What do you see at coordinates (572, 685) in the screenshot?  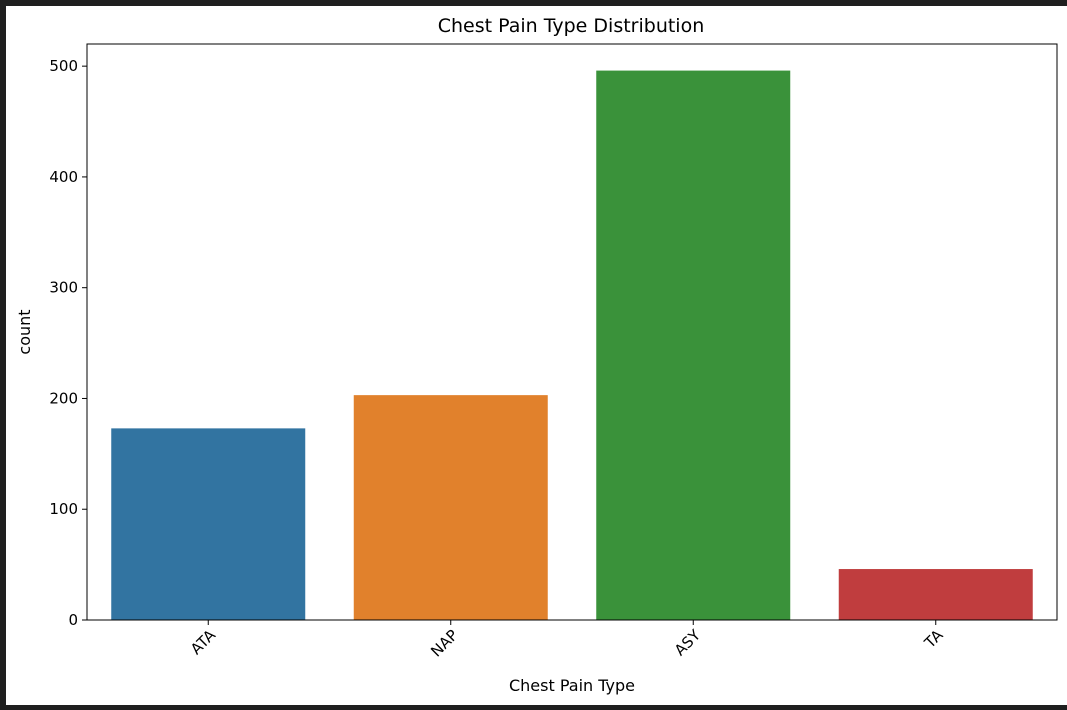 I see `x-axis-label: Chest Pain Type` at bounding box center [572, 685].